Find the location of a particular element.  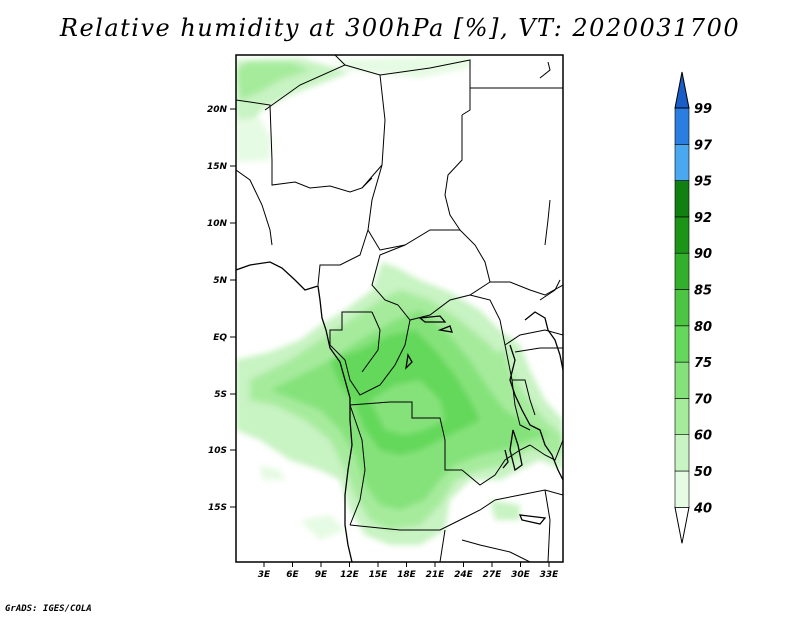

lat-tick-label: 15N is located at coordinates (217, 167).